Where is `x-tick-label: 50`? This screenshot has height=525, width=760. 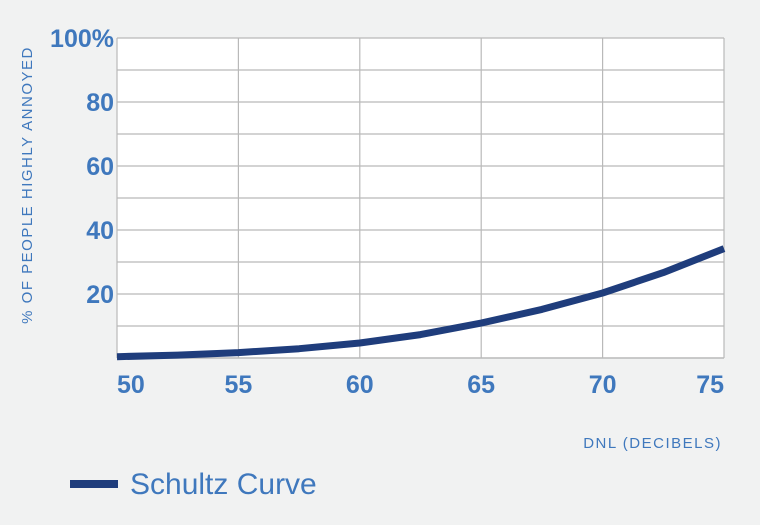 x-tick-label: 50 is located at coordinates (131, 385).